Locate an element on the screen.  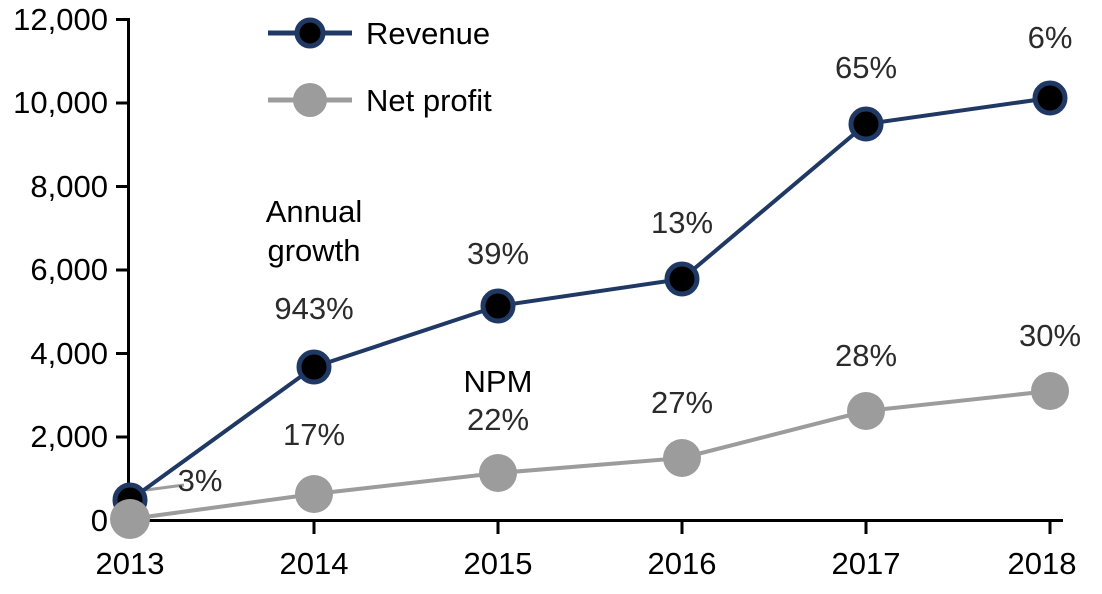
x-tick-label-2015: 2015 is located at coordinates (498, 563).